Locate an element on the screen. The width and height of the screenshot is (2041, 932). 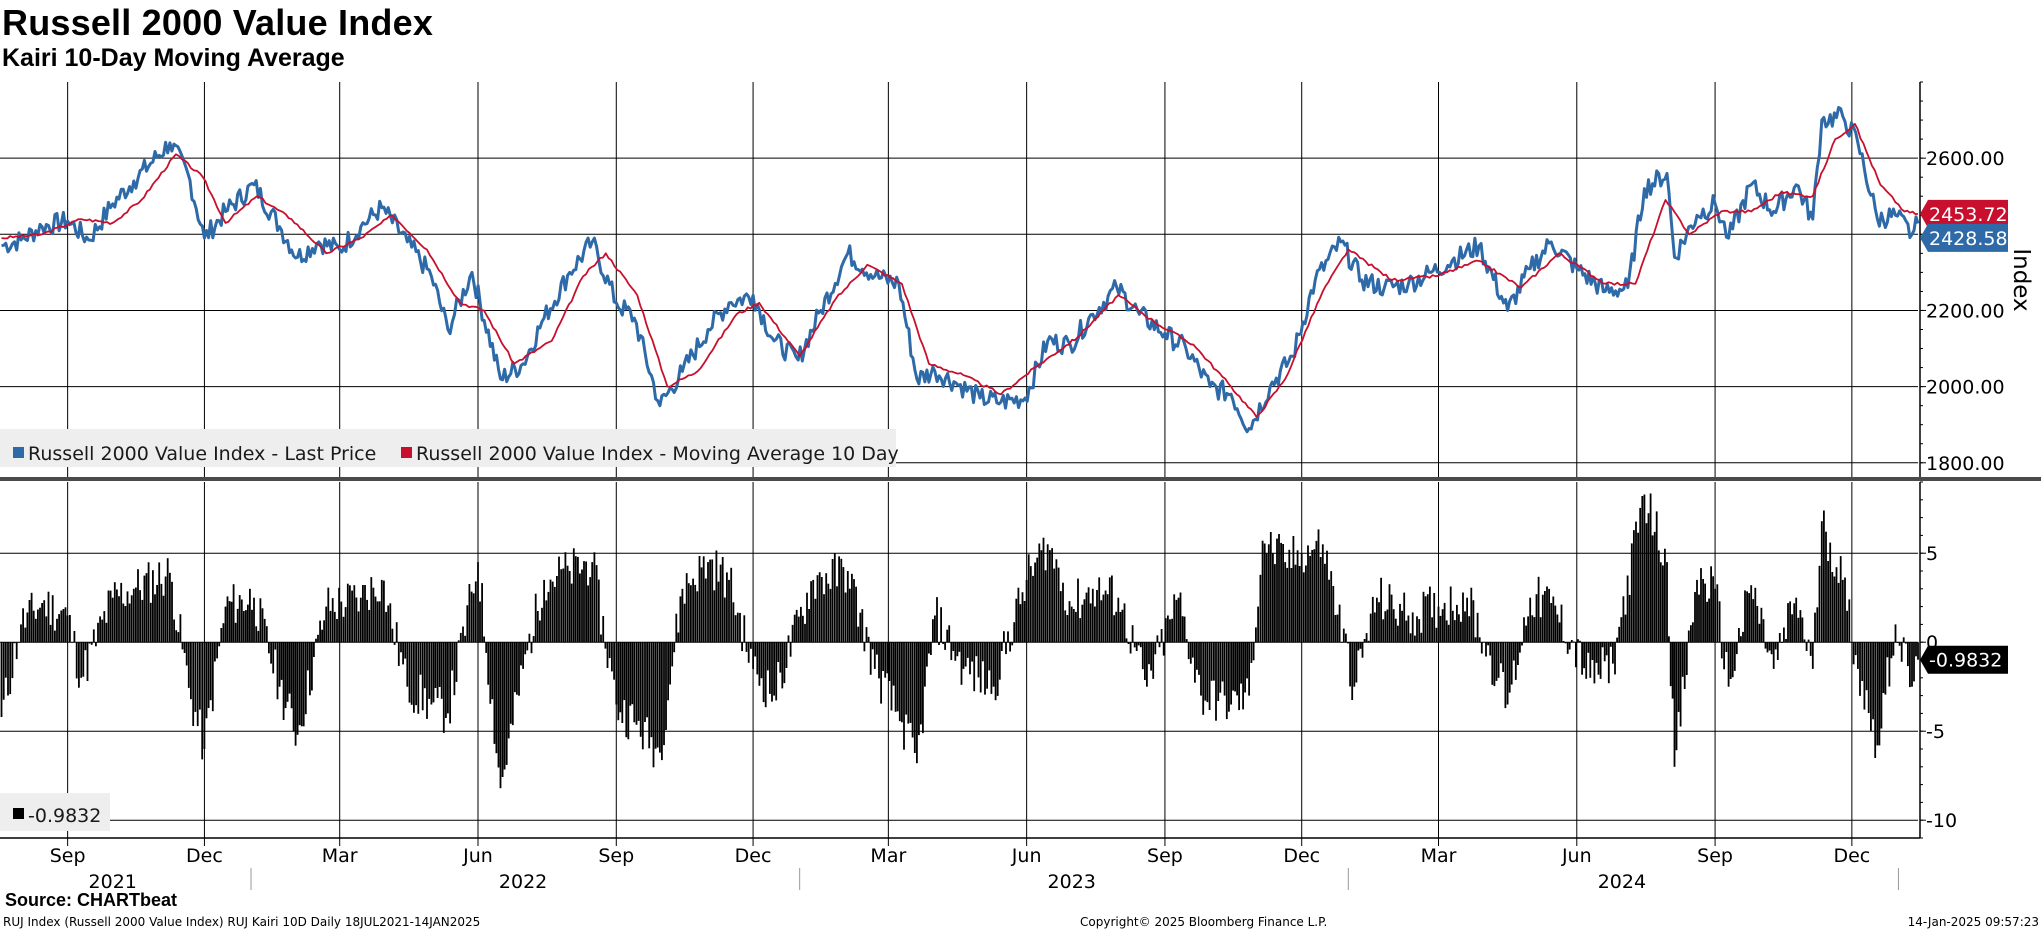
ma-last-value-tag: 2453.72 is located at coordinates (1964, 213).